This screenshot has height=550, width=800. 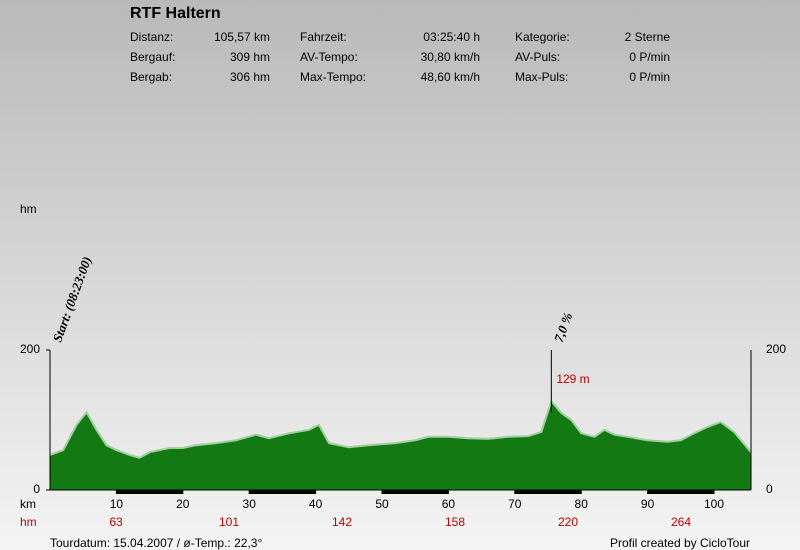 What do you see at coordinates (329, 57) in the screenshot?
I see `stat-label: AV-Tempo:` at bounding box center [329, 57].